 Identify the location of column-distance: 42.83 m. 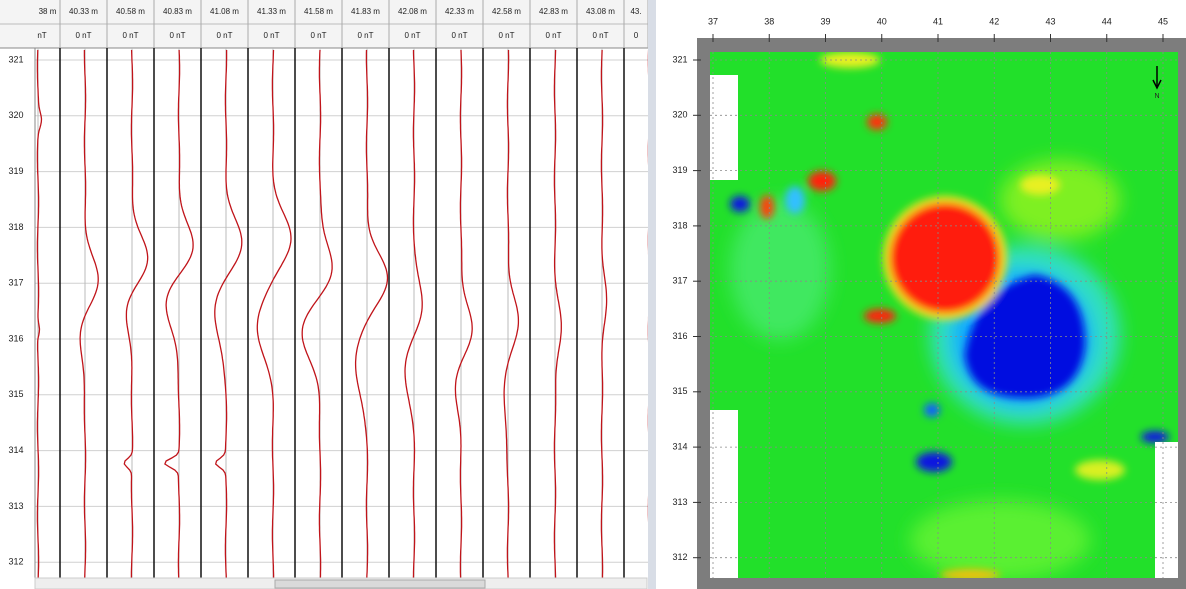
(553, 11).